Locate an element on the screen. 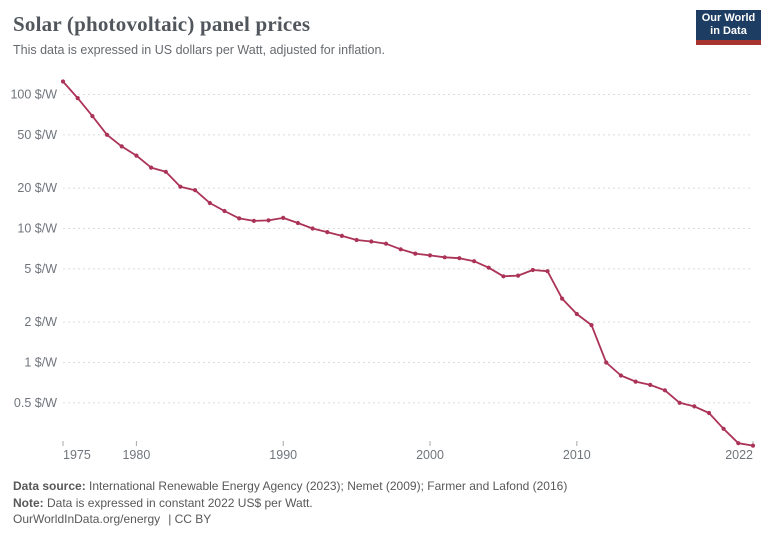  owid-url-link: OurWorldInData.org/energy is located at coordinates (87, 519).